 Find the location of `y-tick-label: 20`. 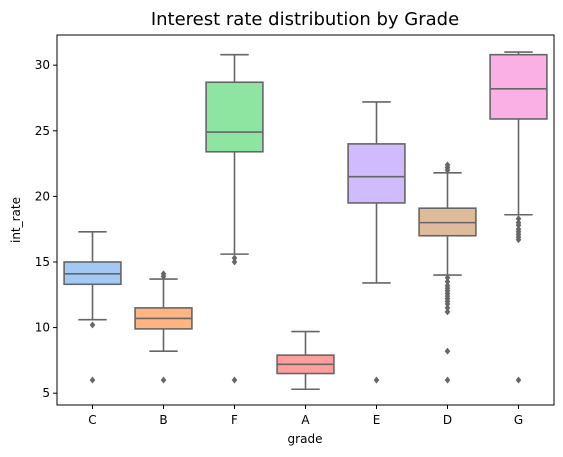

y-tick-label: 20 is located at coordinates (42, 196).